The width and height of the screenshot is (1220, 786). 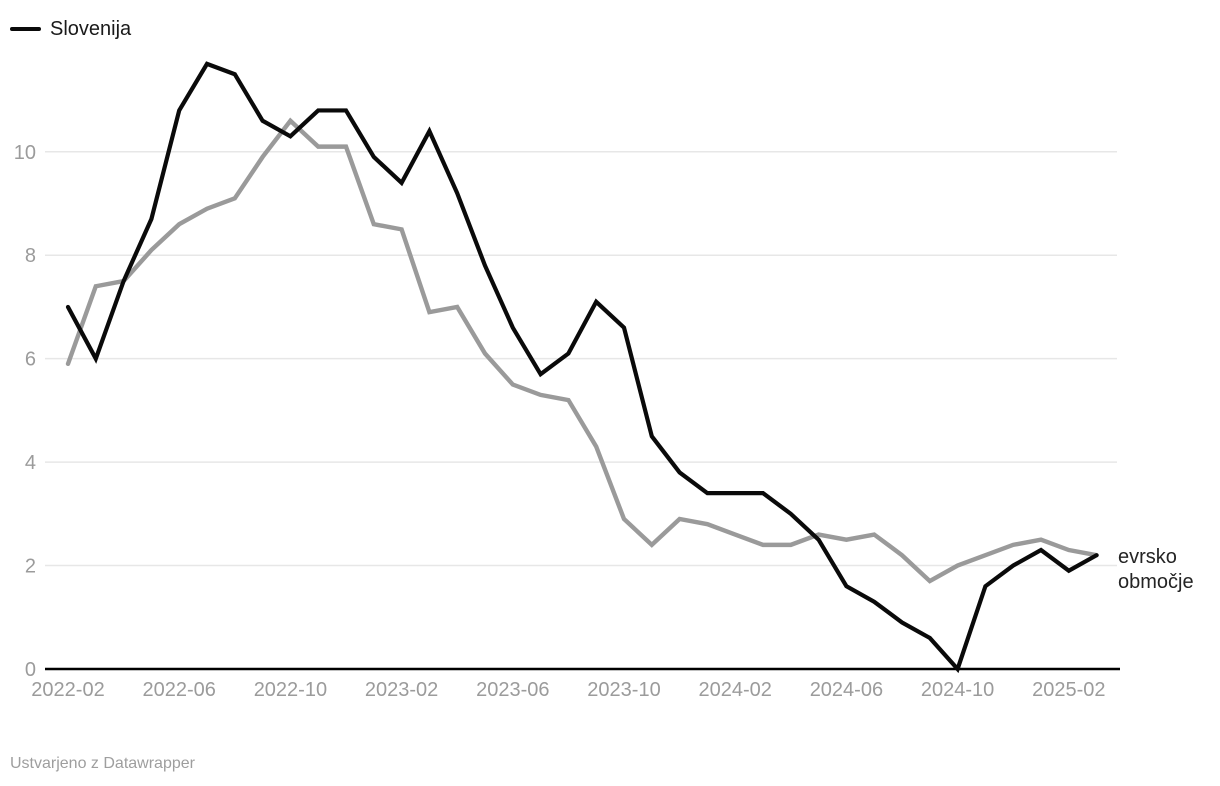 What do you see at coordinates (25, 29) in the screenshot?
I see `legend-line-swatch` at bounding box center [25, 29].